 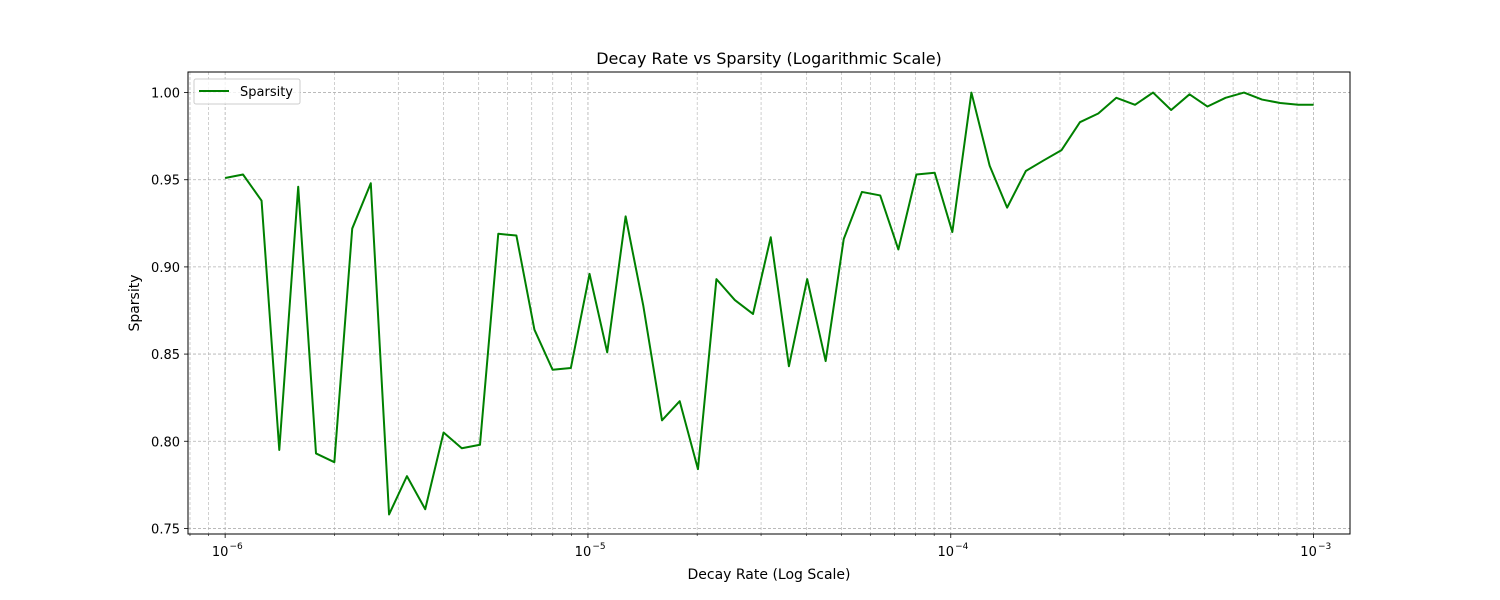 What do you see at coordinates (768, 575) in the screenshot?
I see `x-axis-label: Decay Rate (Log Scale)` at bounding box center [768, 575].